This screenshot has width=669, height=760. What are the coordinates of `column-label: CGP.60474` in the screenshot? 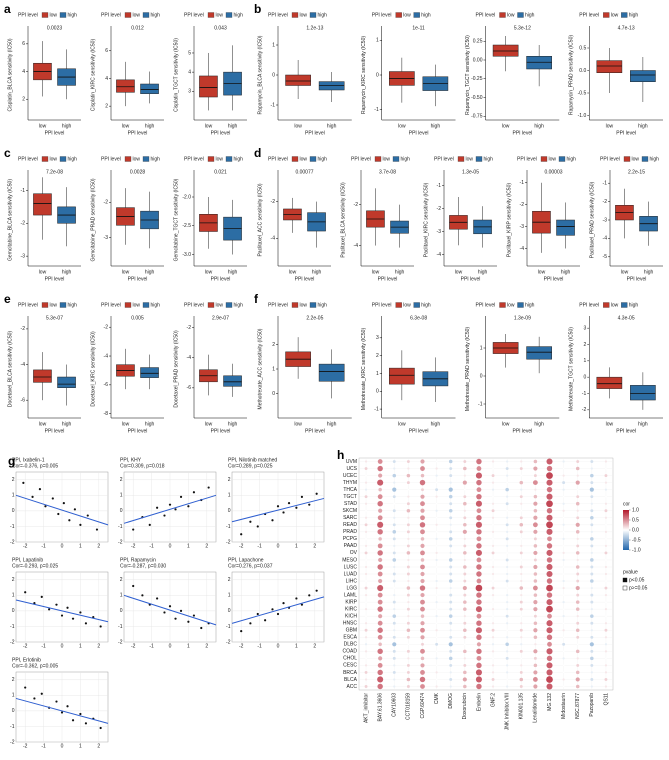 It's located at (423, 706).